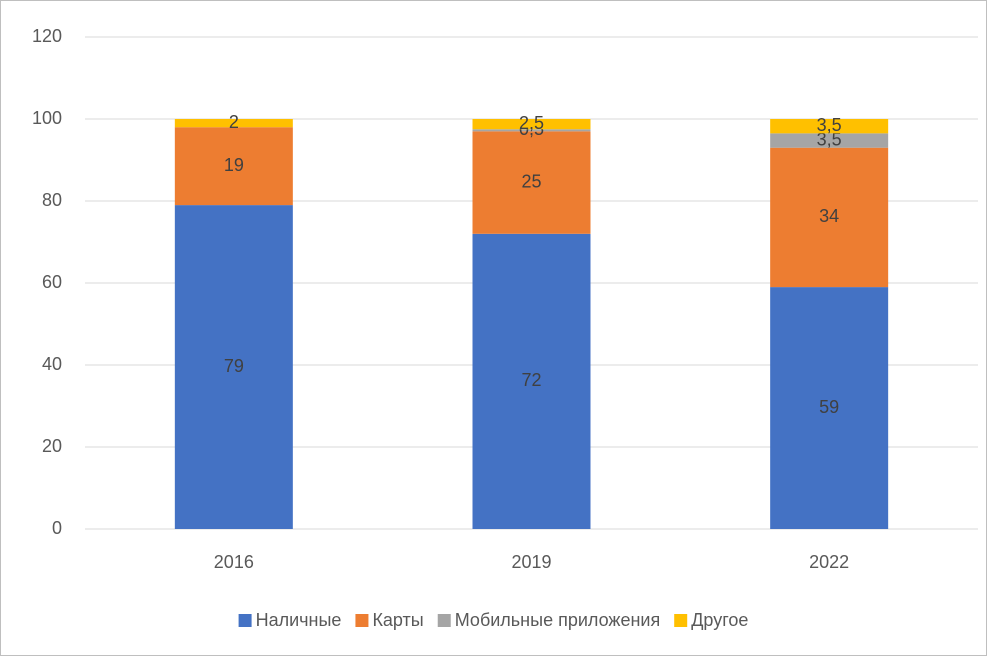 Image resolution: width=987 pixels, height=656 pixels. I want to click on legend-label: Карты, so click(397, 620).